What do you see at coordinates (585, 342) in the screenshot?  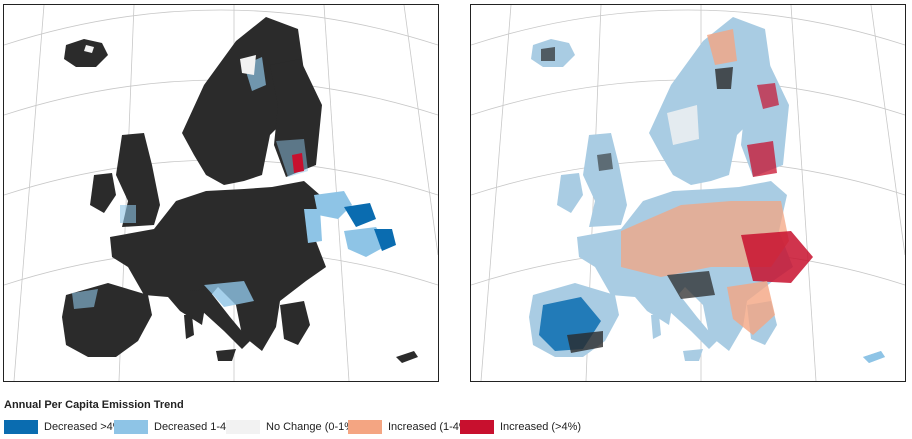 I see `region-iberia-dark` at bounding box center [585, 342].